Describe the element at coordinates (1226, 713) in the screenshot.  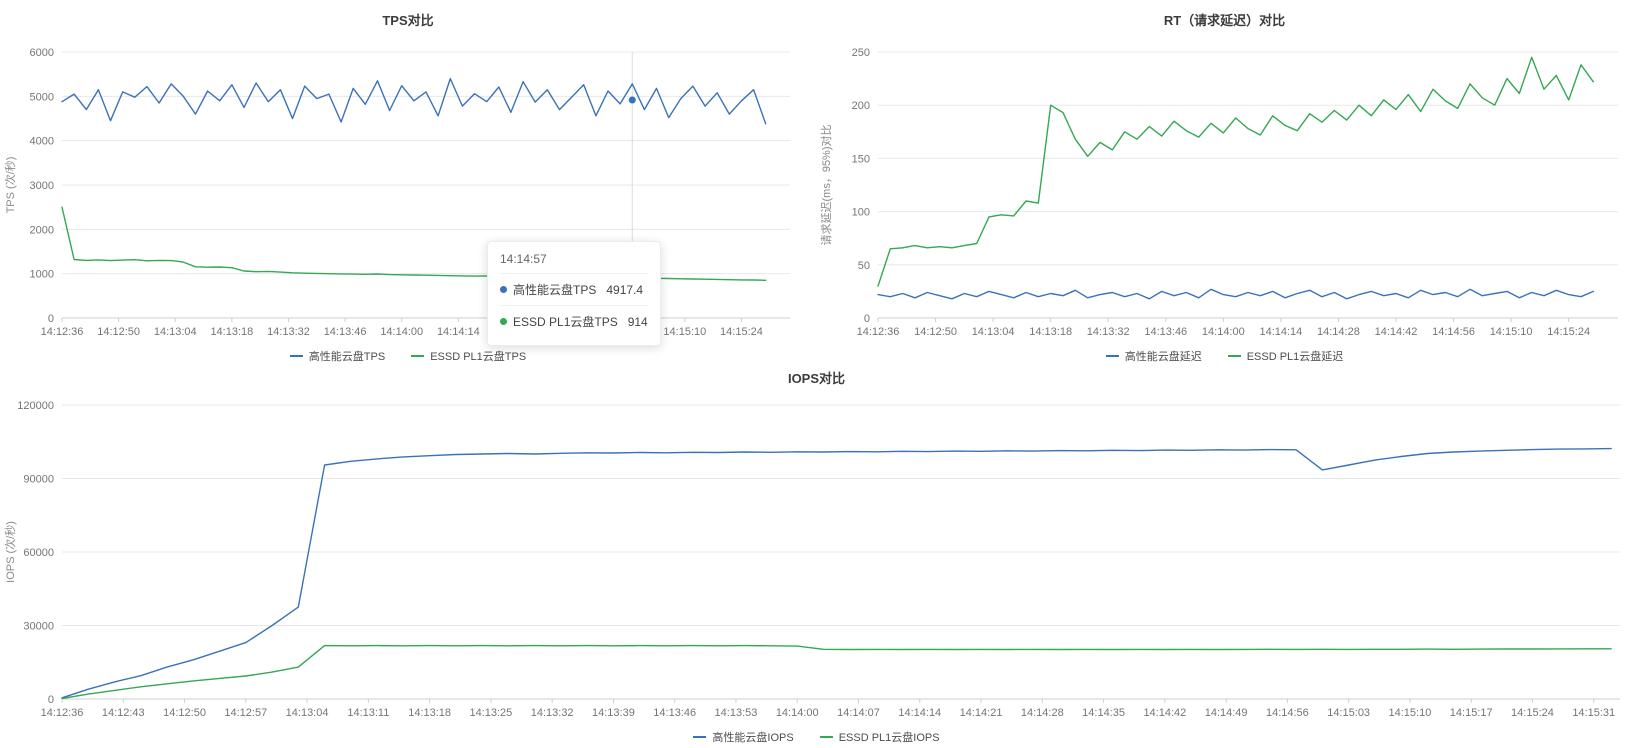
I see `x-tick-label: 14:14:49` at that location.